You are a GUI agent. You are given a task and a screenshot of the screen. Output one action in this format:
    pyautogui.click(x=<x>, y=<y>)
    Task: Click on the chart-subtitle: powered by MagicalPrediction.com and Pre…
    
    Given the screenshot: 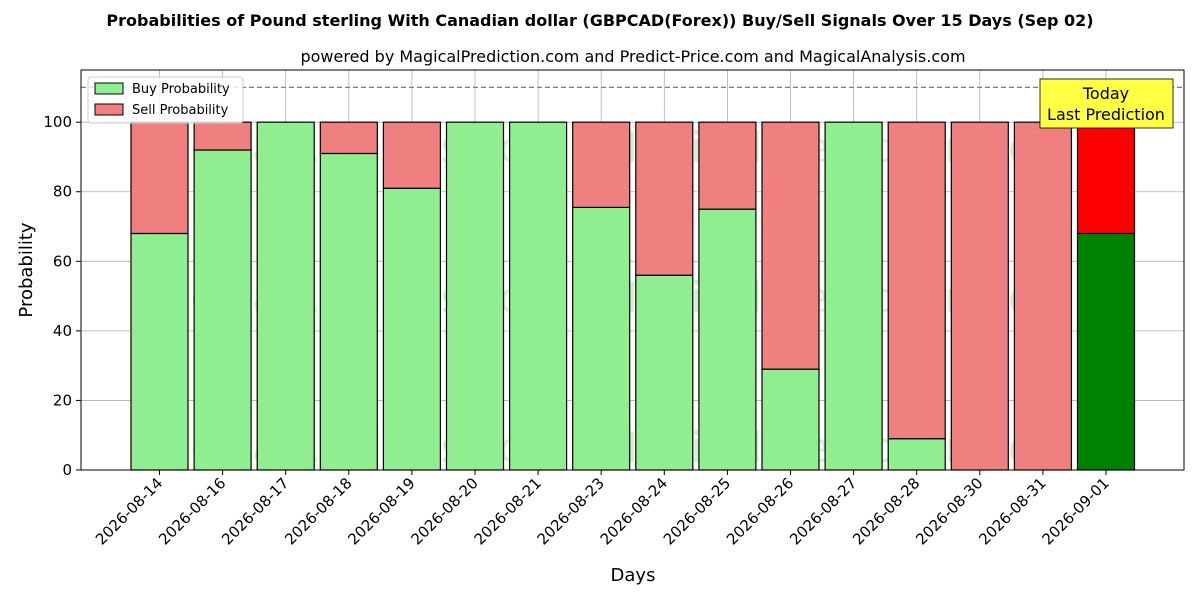 What is the action you would take?
    pyautogui.click(x=632, y=56)
    